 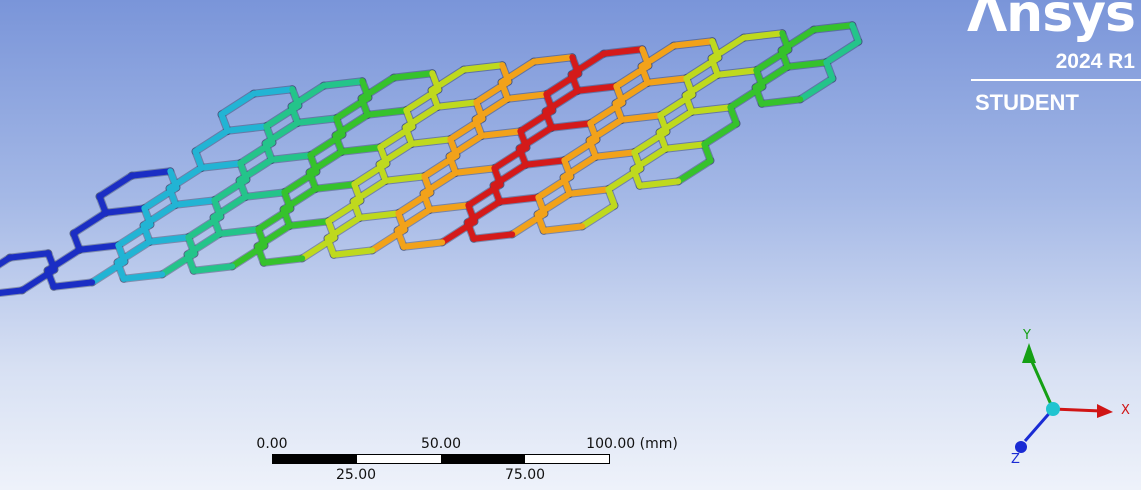 What do you see at coordinates (1073, 400) in the screenshot?
I see `coordinate-triad: Y X Z` at bounding box center [1073, 400].